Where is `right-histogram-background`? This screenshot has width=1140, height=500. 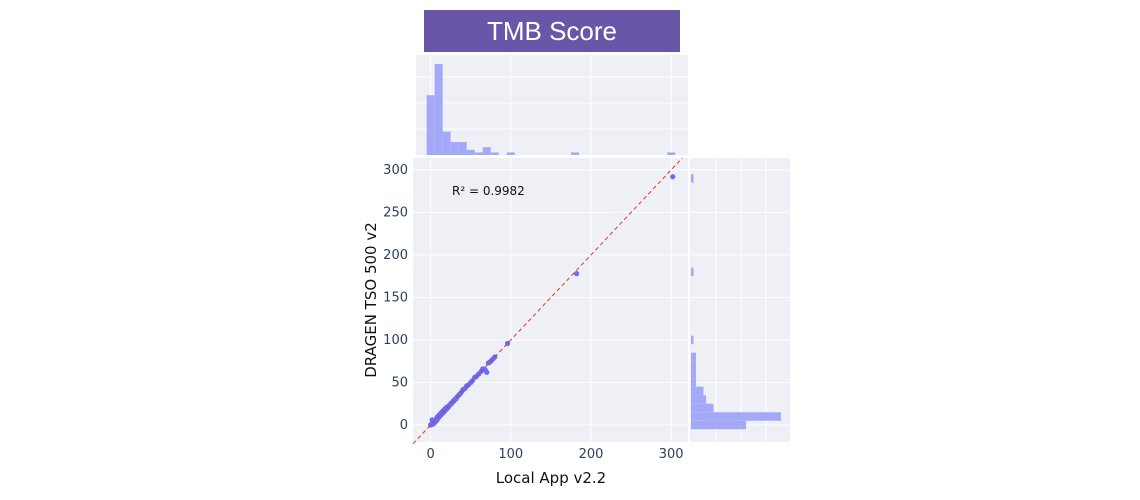
right-histogram-background is located at coordinates (740, 300).